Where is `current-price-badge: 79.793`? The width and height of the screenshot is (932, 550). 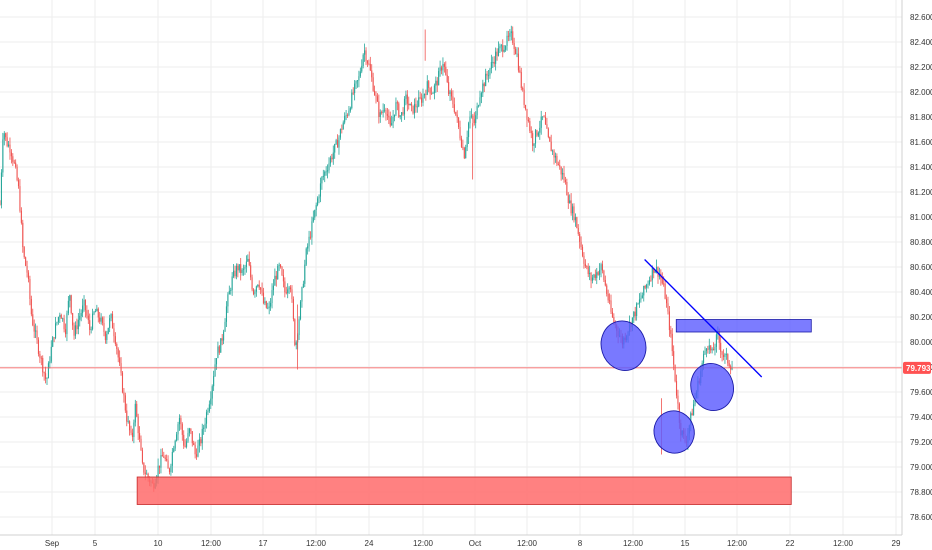 current-price-badge: 79.793 is located at coordinates (917, 367).